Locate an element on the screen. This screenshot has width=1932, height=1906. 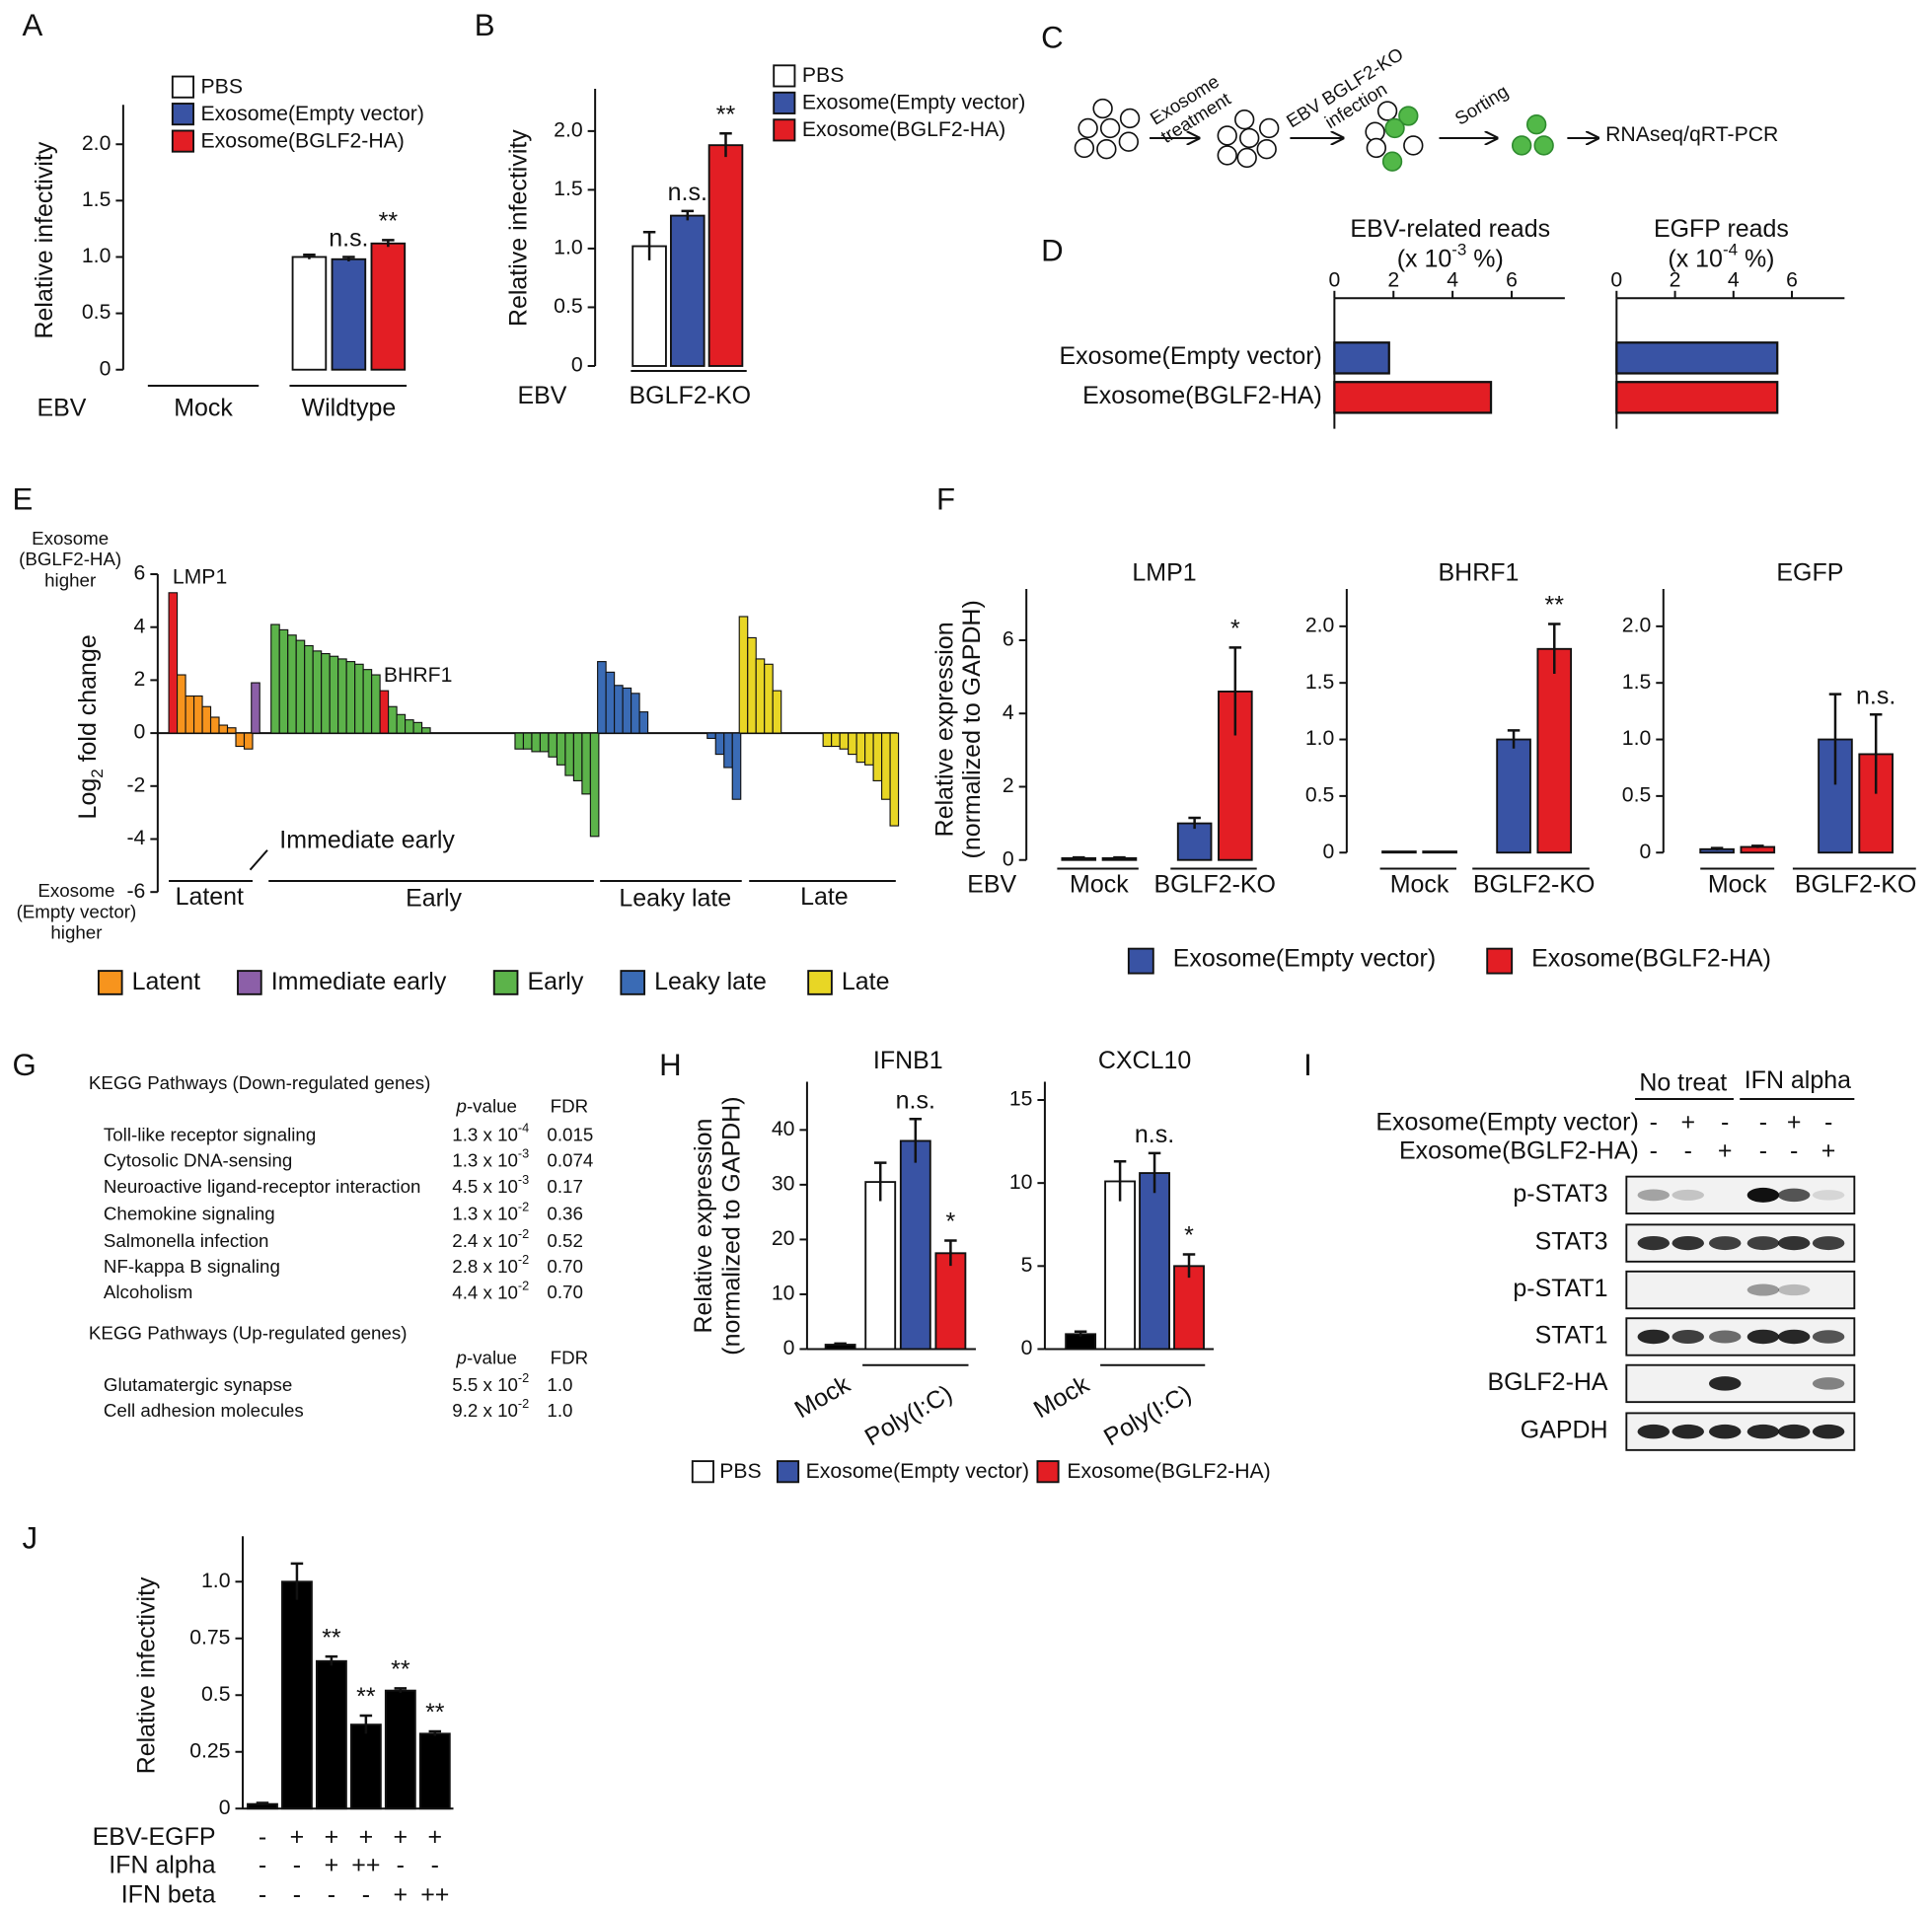
table-header-part: p is located at coordinates (461, 1357).